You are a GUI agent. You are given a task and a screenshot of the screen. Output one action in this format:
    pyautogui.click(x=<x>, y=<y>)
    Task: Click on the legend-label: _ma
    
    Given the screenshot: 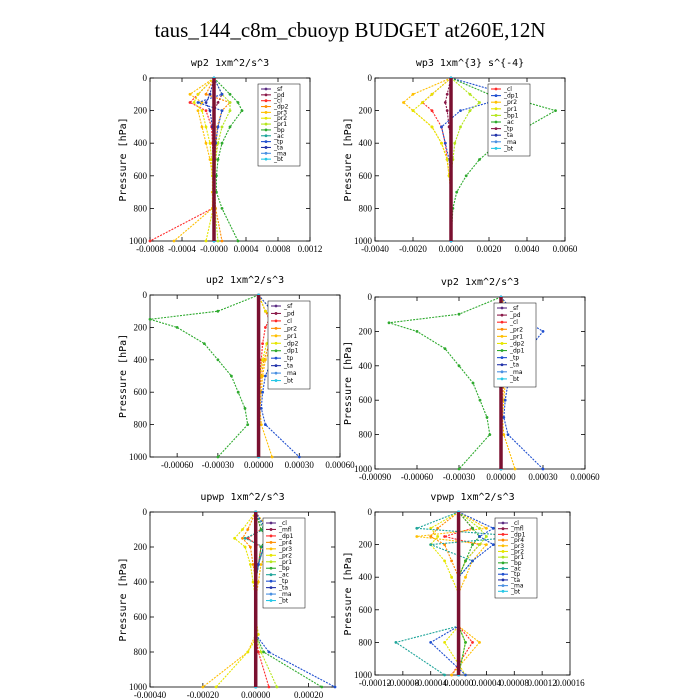 What is the action you would take?
    pyautogui.click(x=285, y=594)
    